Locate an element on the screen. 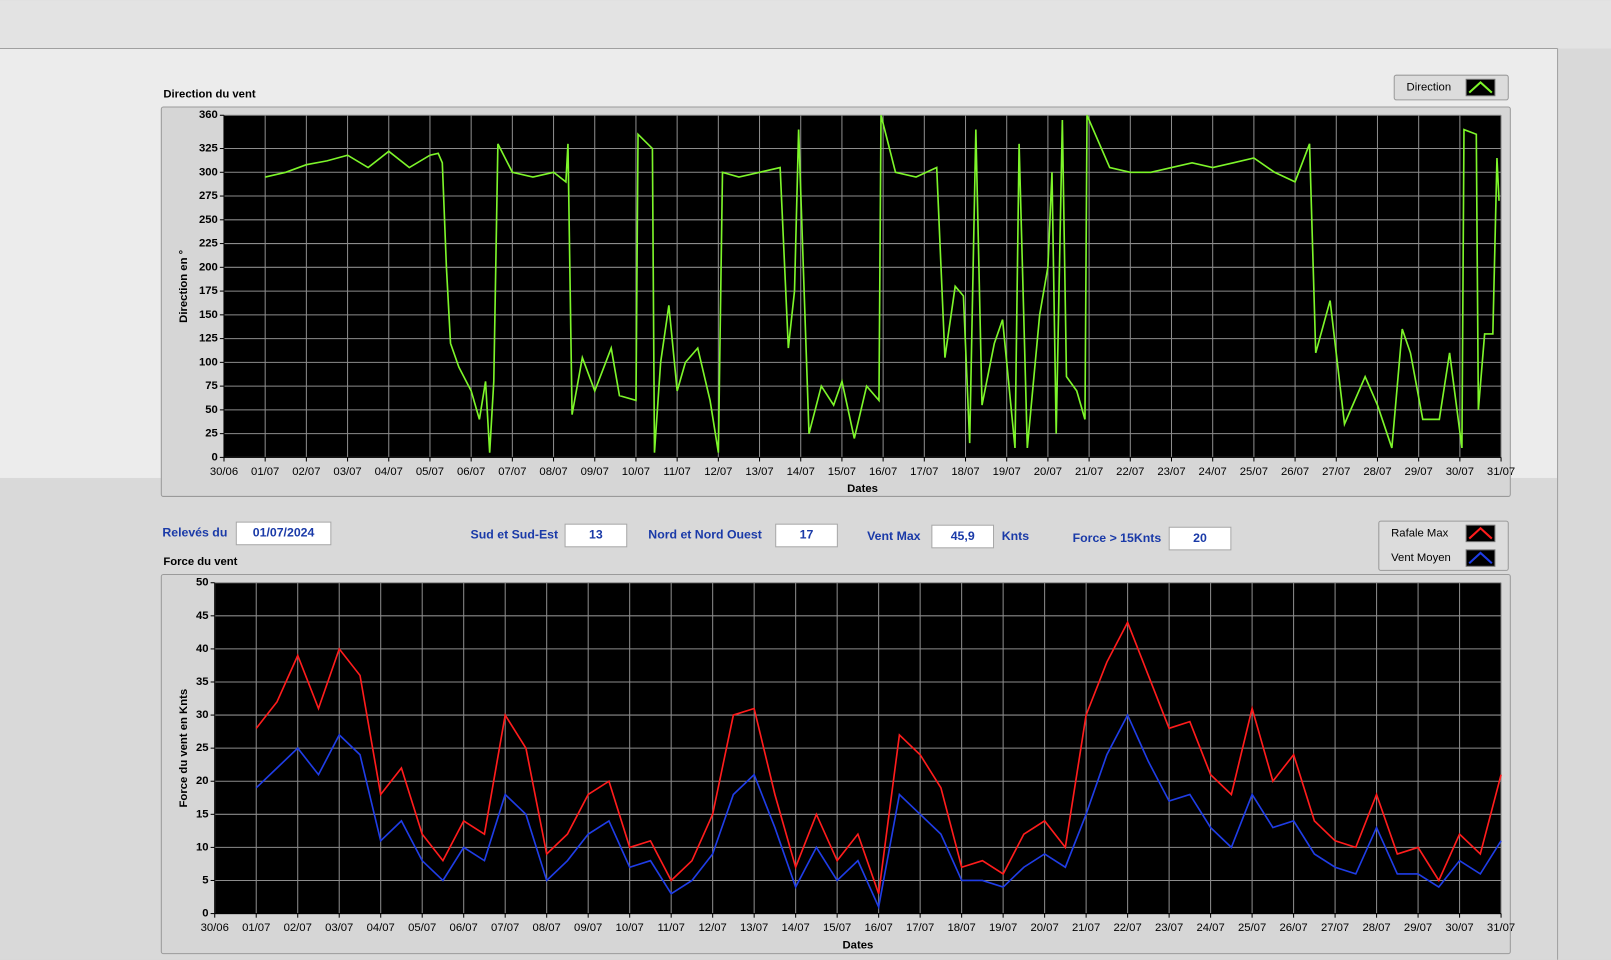  x-tick-label: 22/07 is located at coordinates (1127, 928).